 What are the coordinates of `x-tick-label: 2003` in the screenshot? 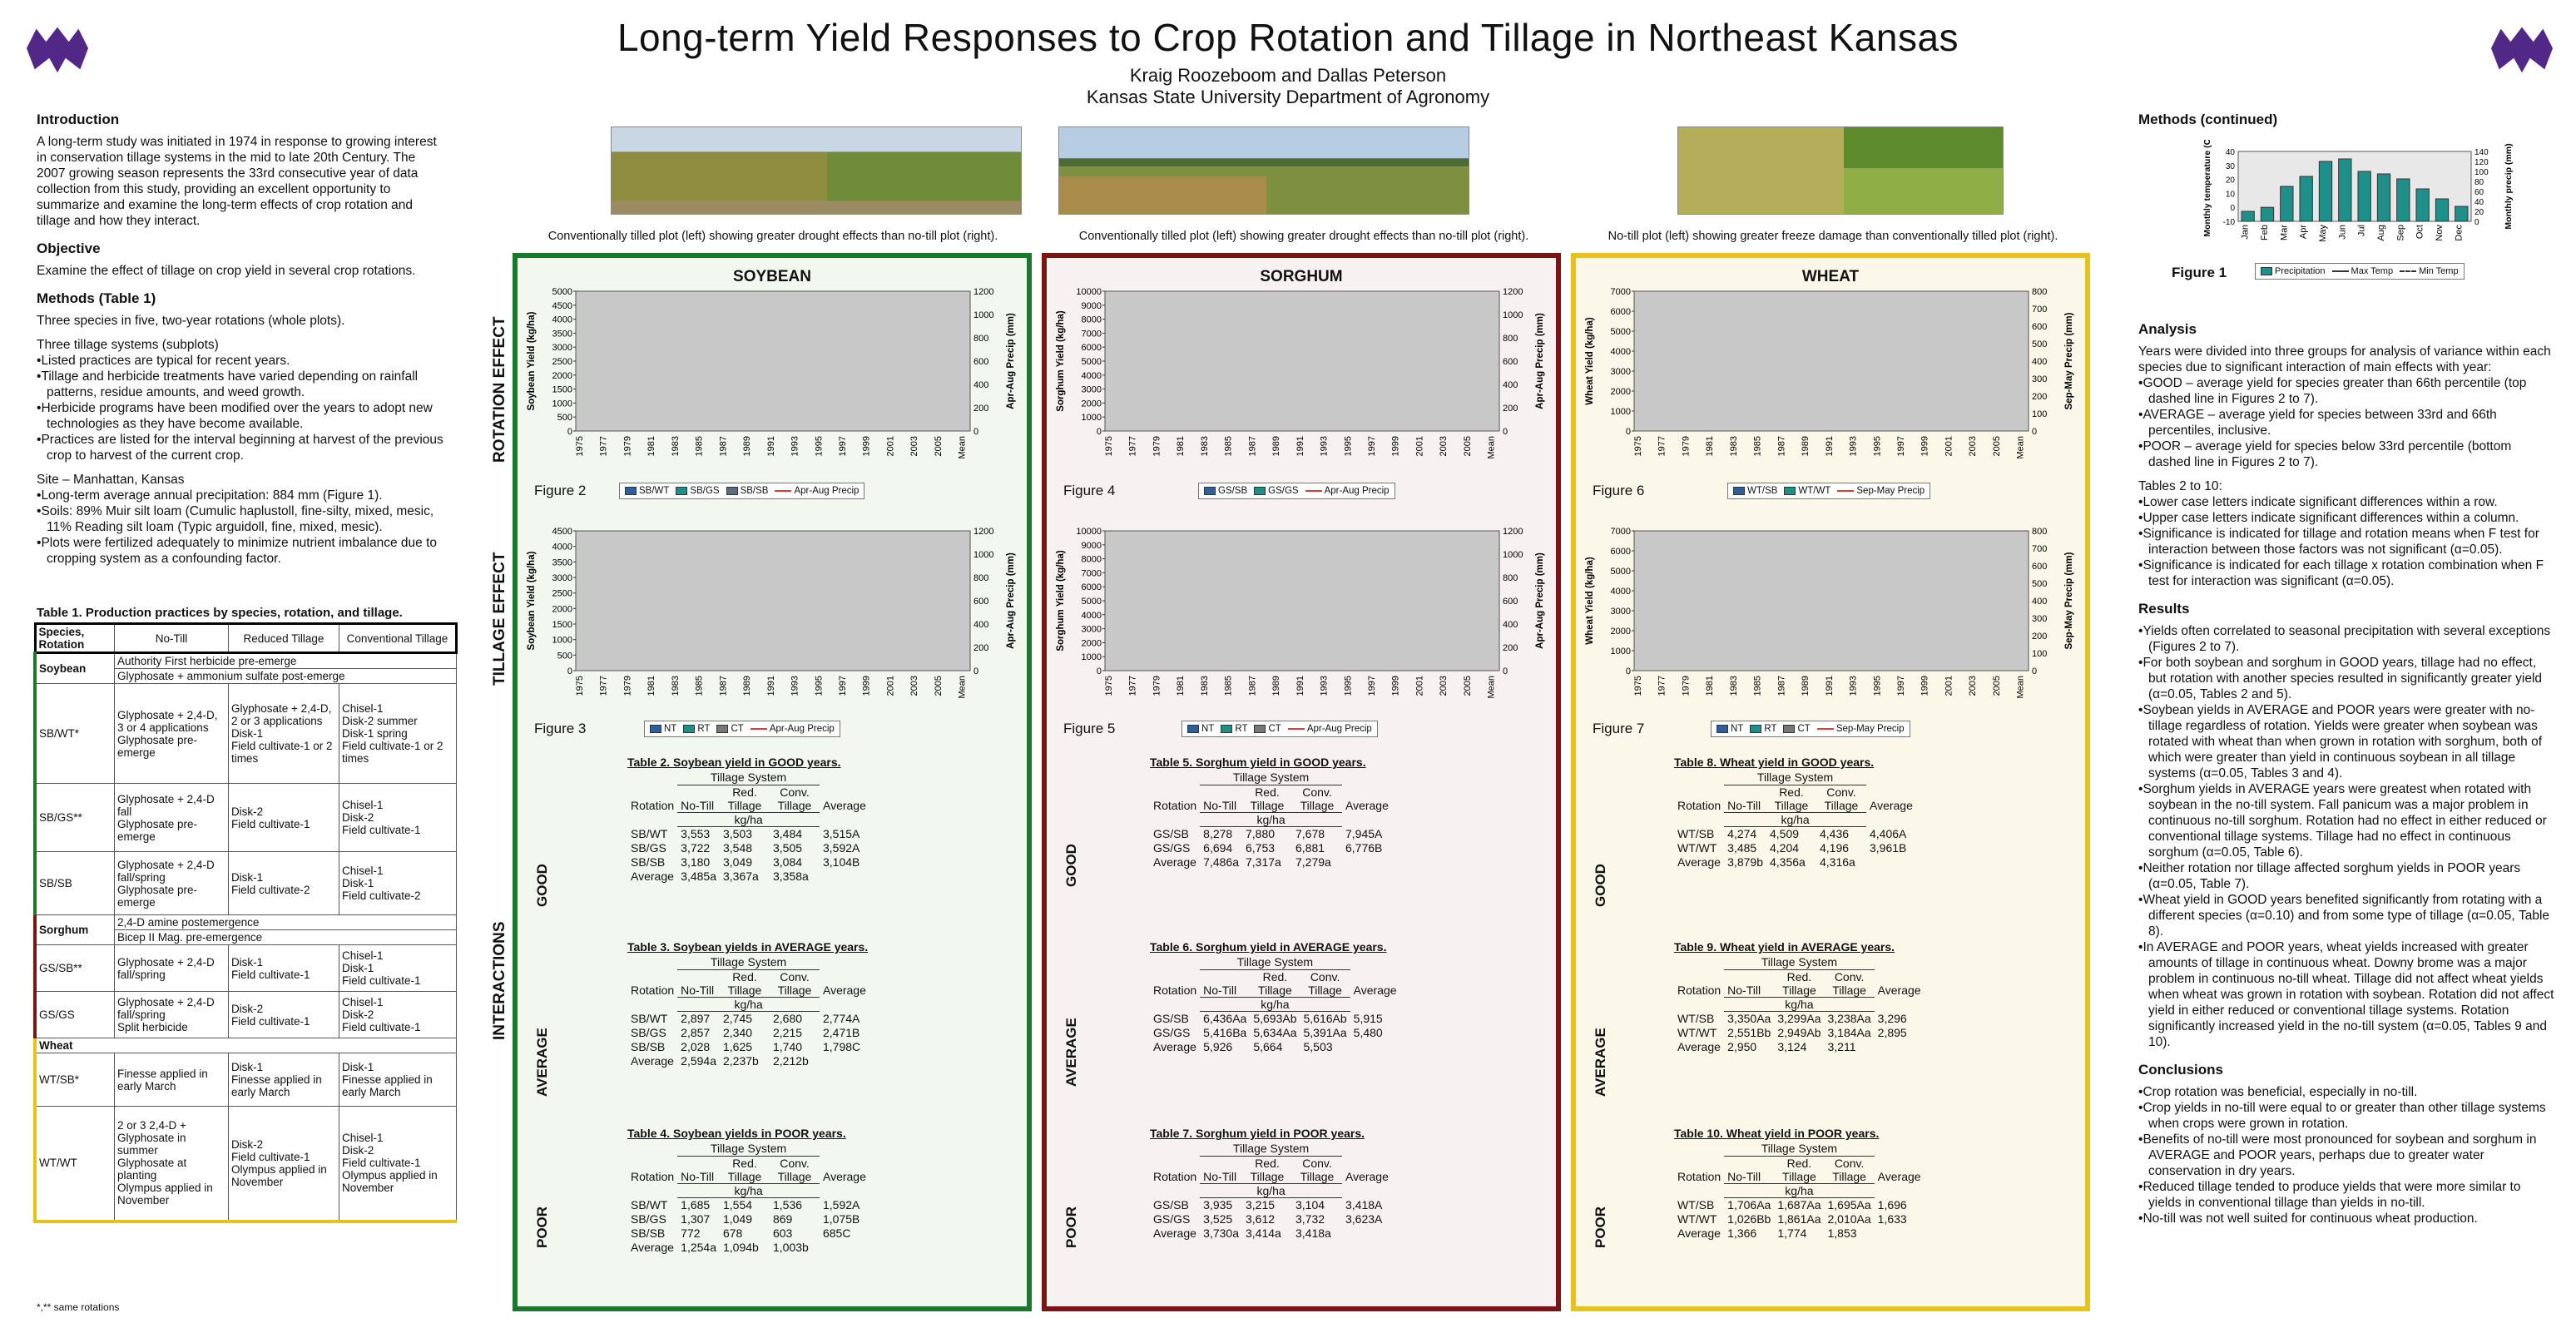 It's located at (914, 686).